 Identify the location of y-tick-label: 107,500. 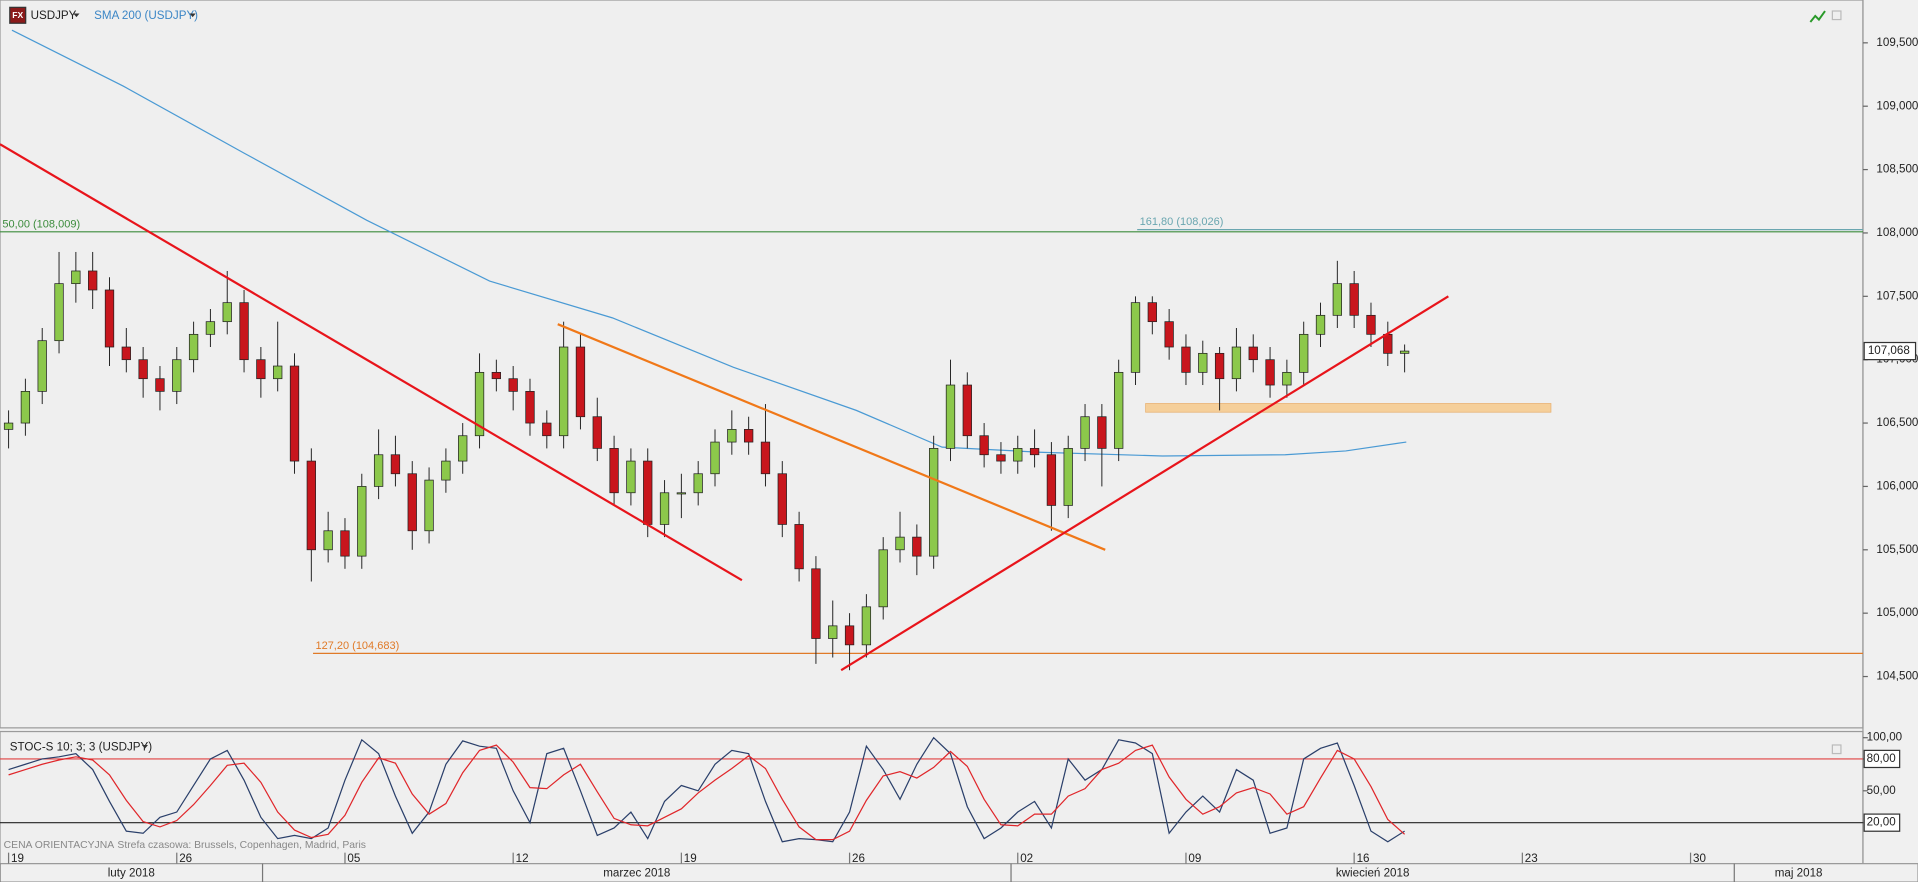
(1897, 295).